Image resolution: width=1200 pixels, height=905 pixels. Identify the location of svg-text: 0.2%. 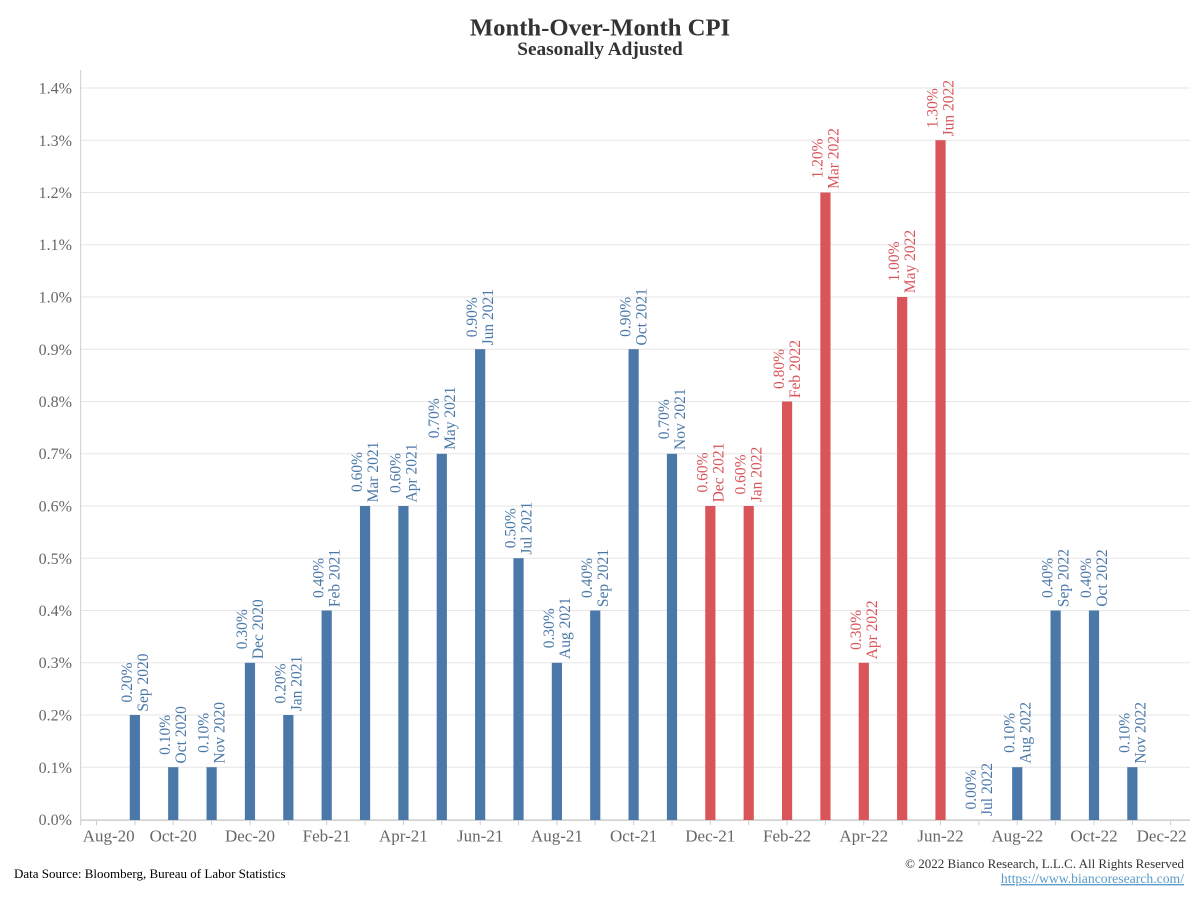
(55, 716).